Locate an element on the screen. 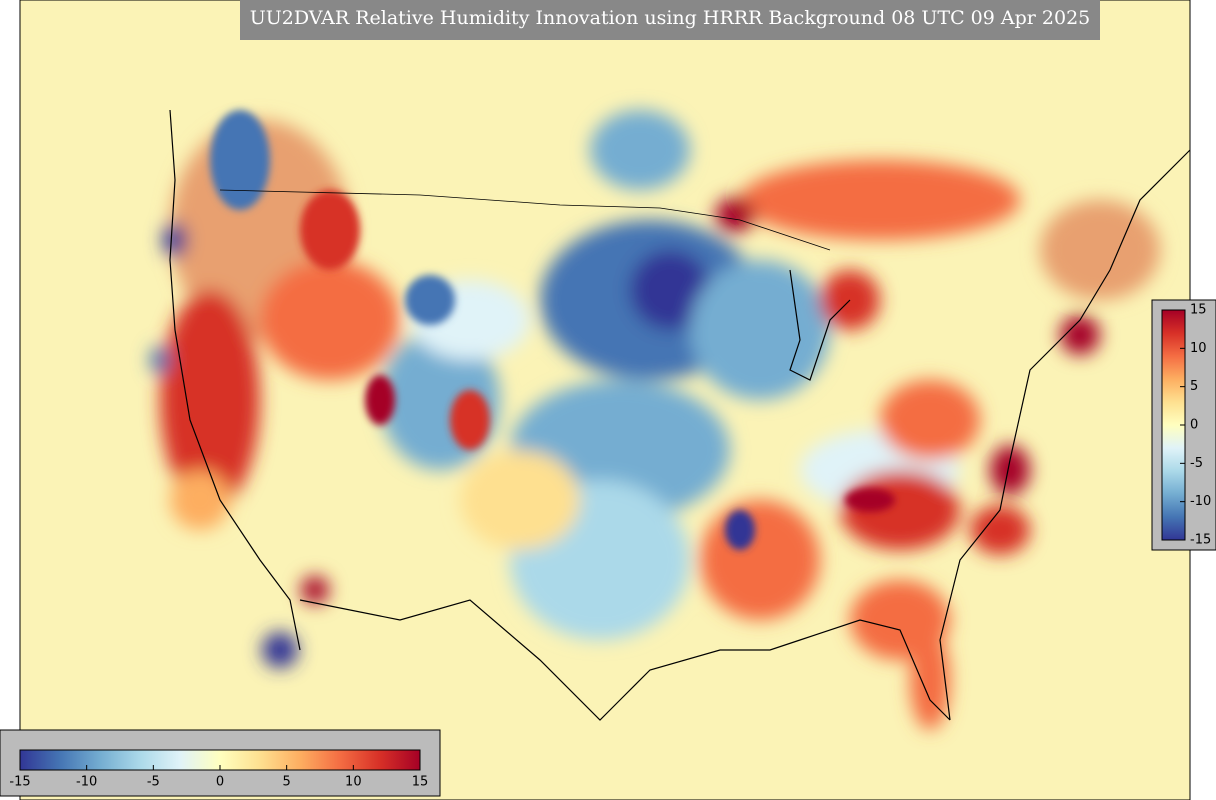  lake-shore is located at coordinates (820, 325).